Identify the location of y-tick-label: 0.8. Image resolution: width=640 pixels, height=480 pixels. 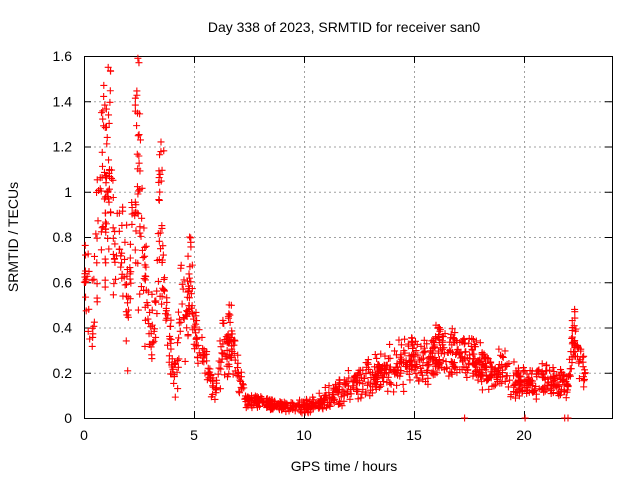
(63, 237).